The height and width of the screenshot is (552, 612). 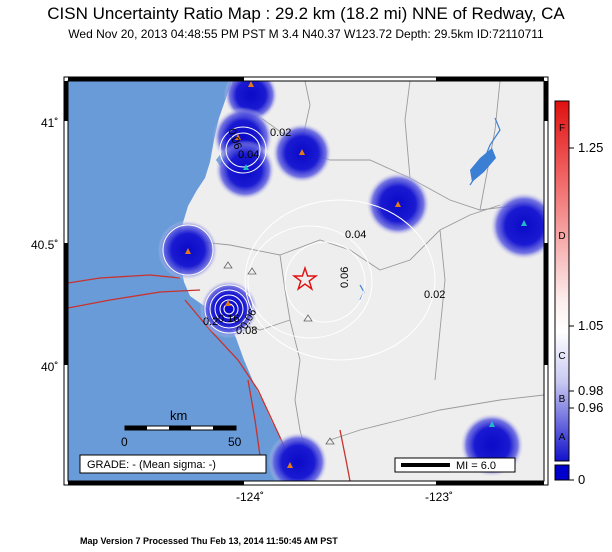 I want to click on lake, so click(x=483, y=165).